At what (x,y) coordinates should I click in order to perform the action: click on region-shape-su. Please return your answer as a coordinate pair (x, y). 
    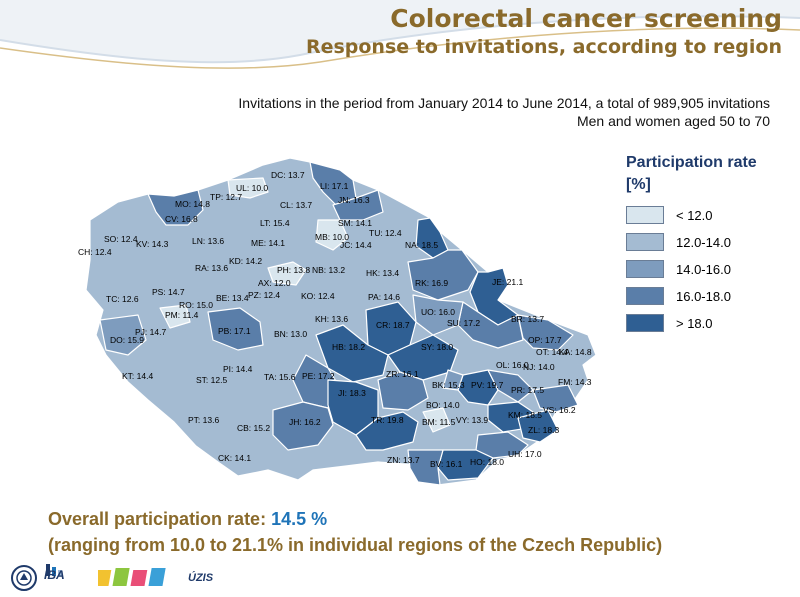
    Looking at the image, I should click on (490, 325).